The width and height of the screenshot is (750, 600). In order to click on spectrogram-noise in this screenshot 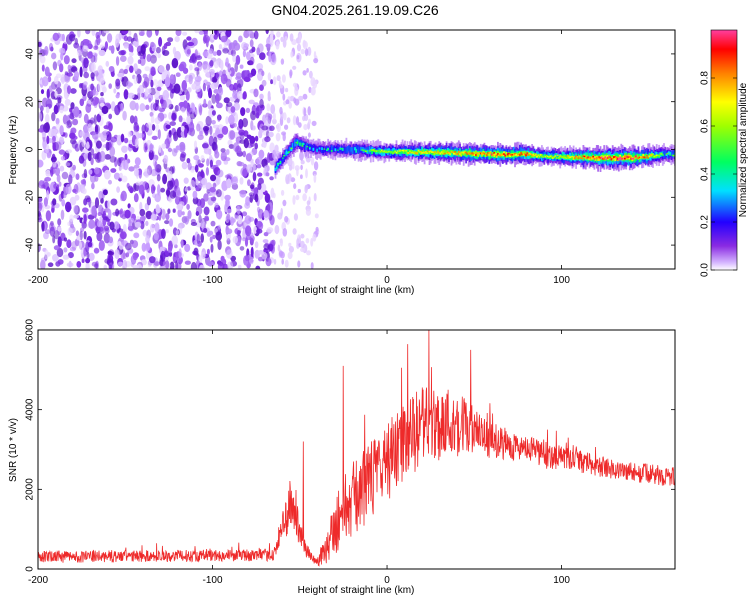, I will do `click(179, 149)`.